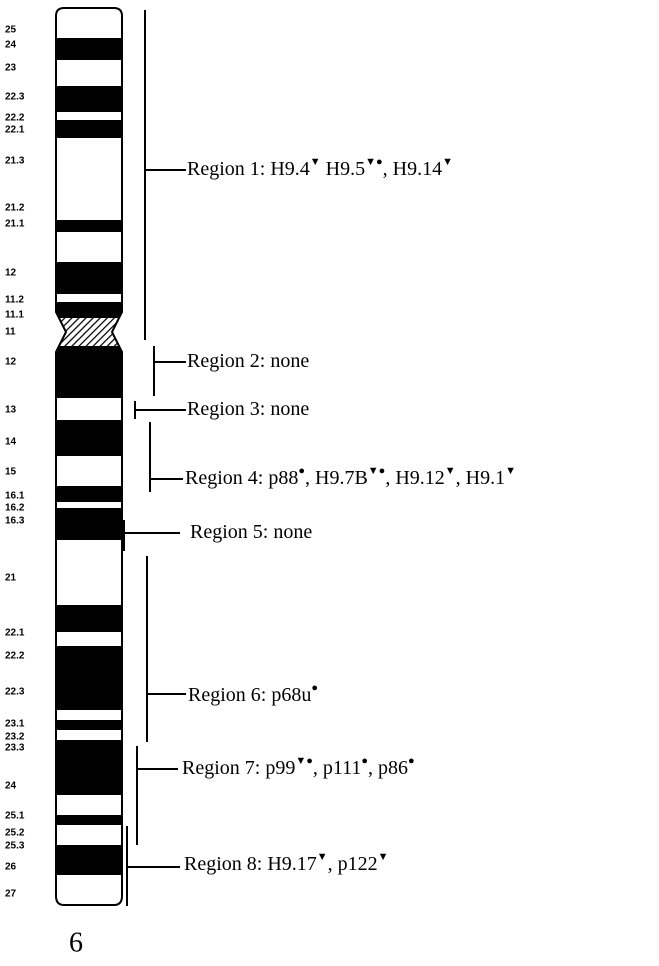  What do you see at coordinates (11, 30) in the screenshot?
I see `band-label: 25` at bounding box center [11, 30].